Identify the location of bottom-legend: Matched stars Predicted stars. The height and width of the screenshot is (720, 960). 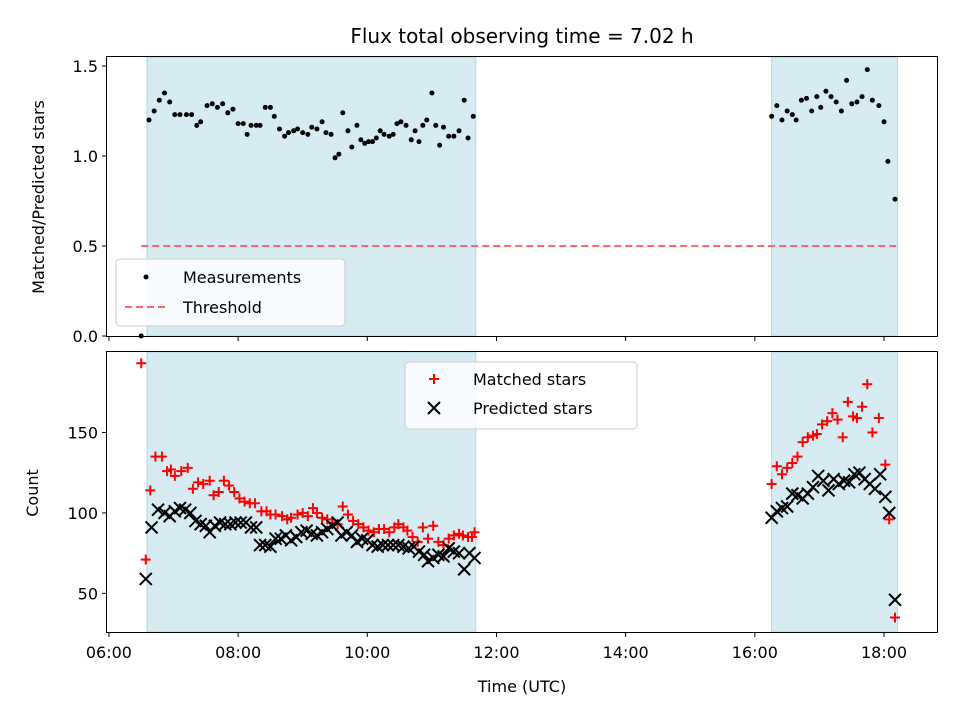
(521, 395).